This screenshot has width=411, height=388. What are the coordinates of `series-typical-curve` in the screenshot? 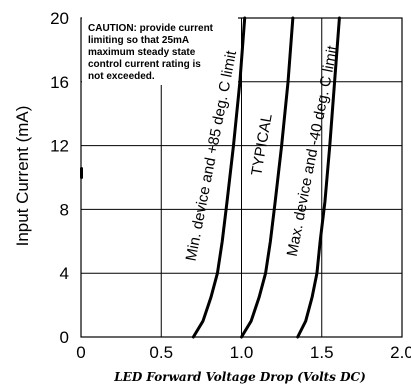 It's located at (267, 177).